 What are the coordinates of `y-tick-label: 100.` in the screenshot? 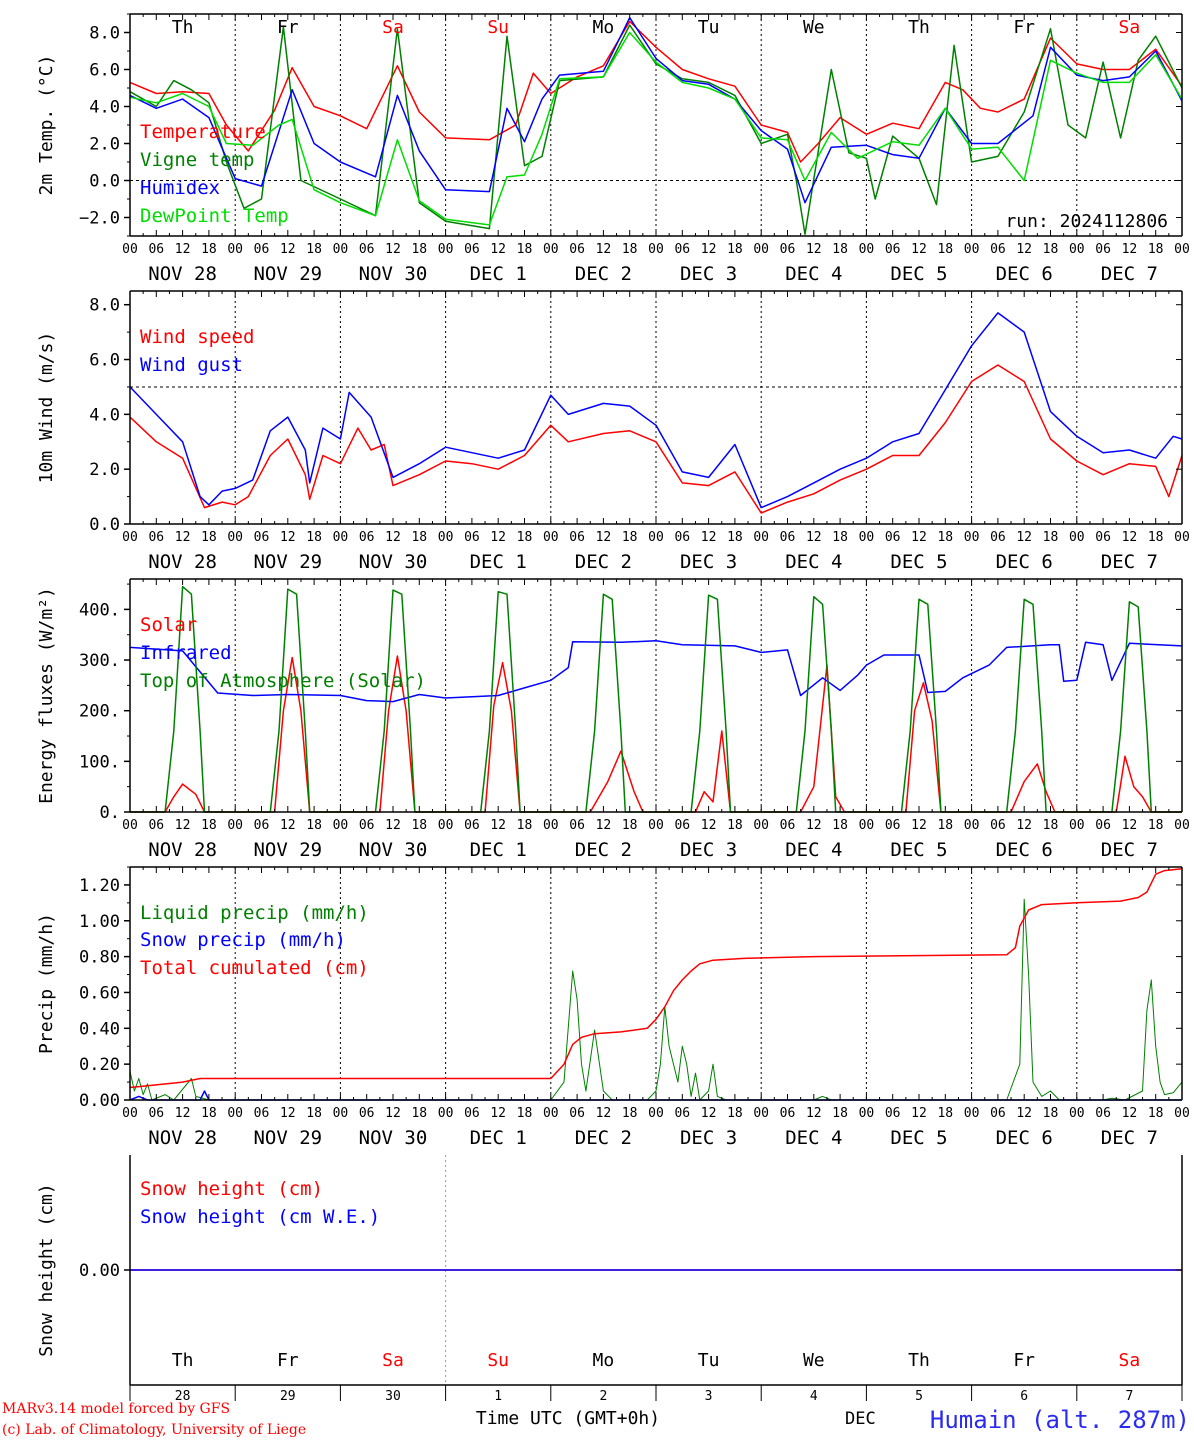 It's located at (99, 762).